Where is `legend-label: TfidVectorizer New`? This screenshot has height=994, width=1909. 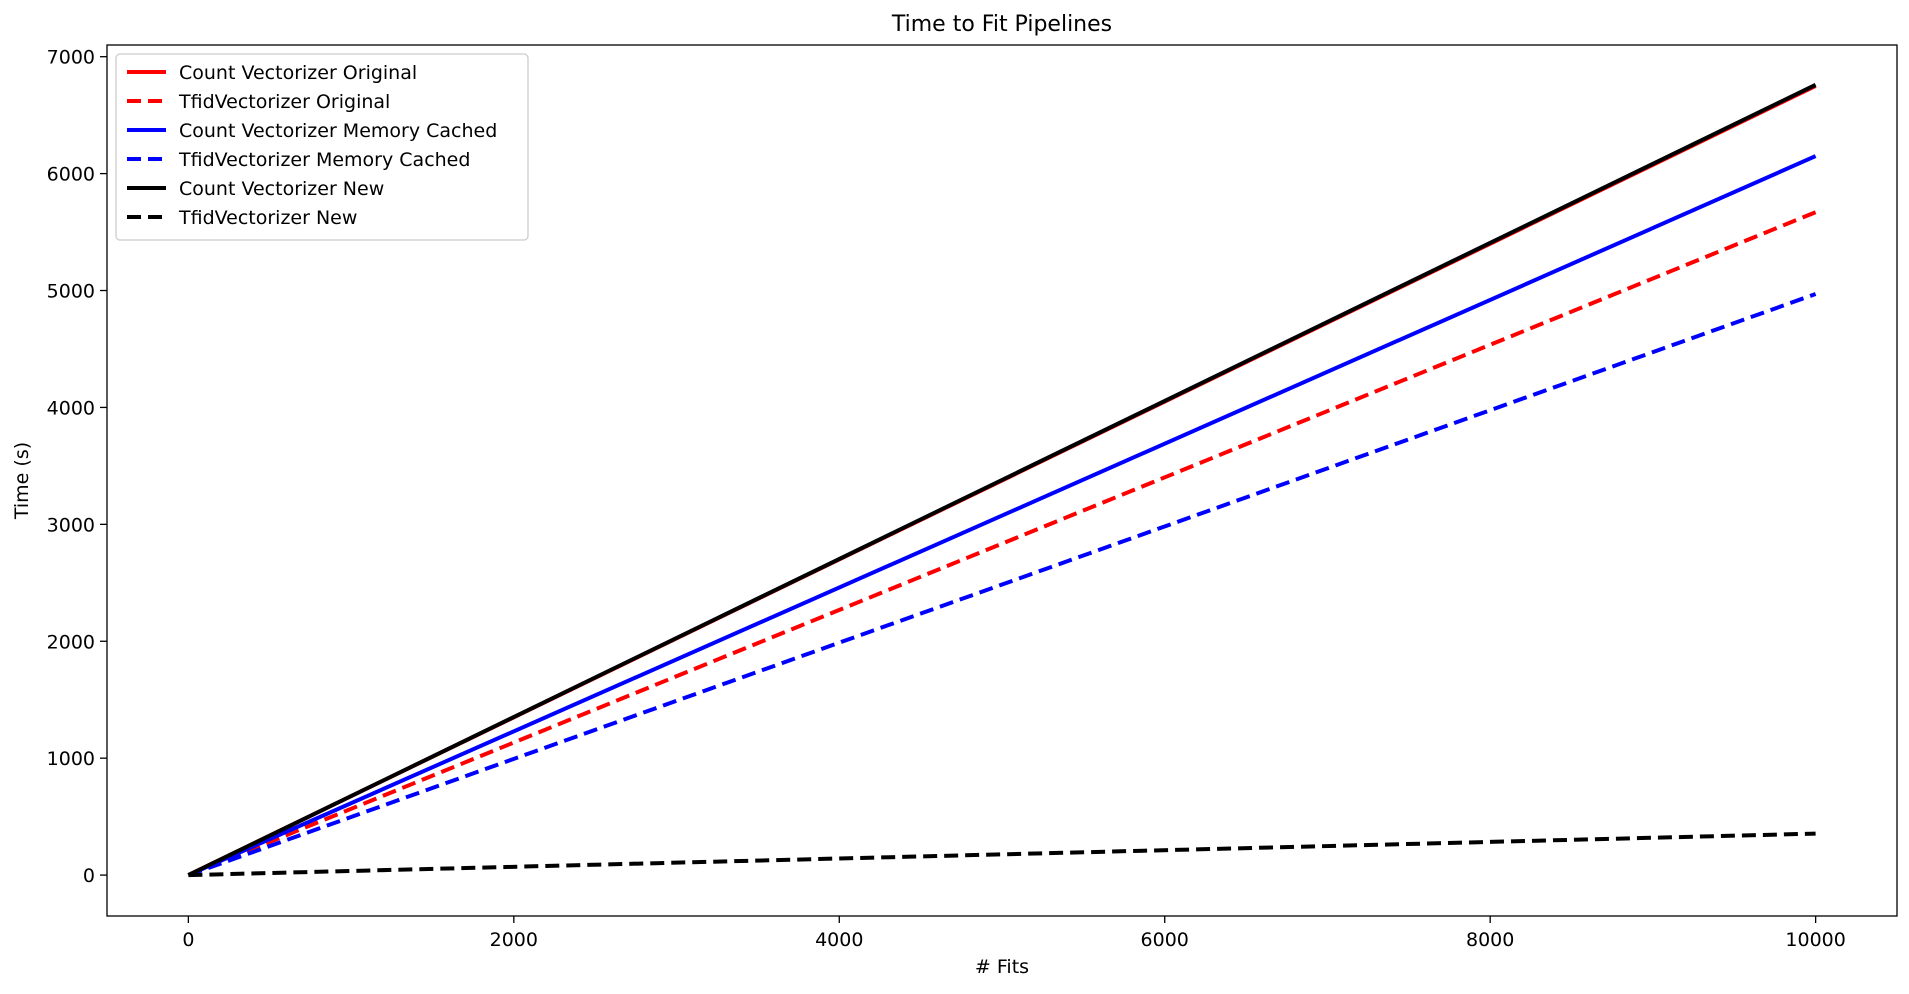
legend-label: TfidVectorizer New is located at coordinates (267, 218).